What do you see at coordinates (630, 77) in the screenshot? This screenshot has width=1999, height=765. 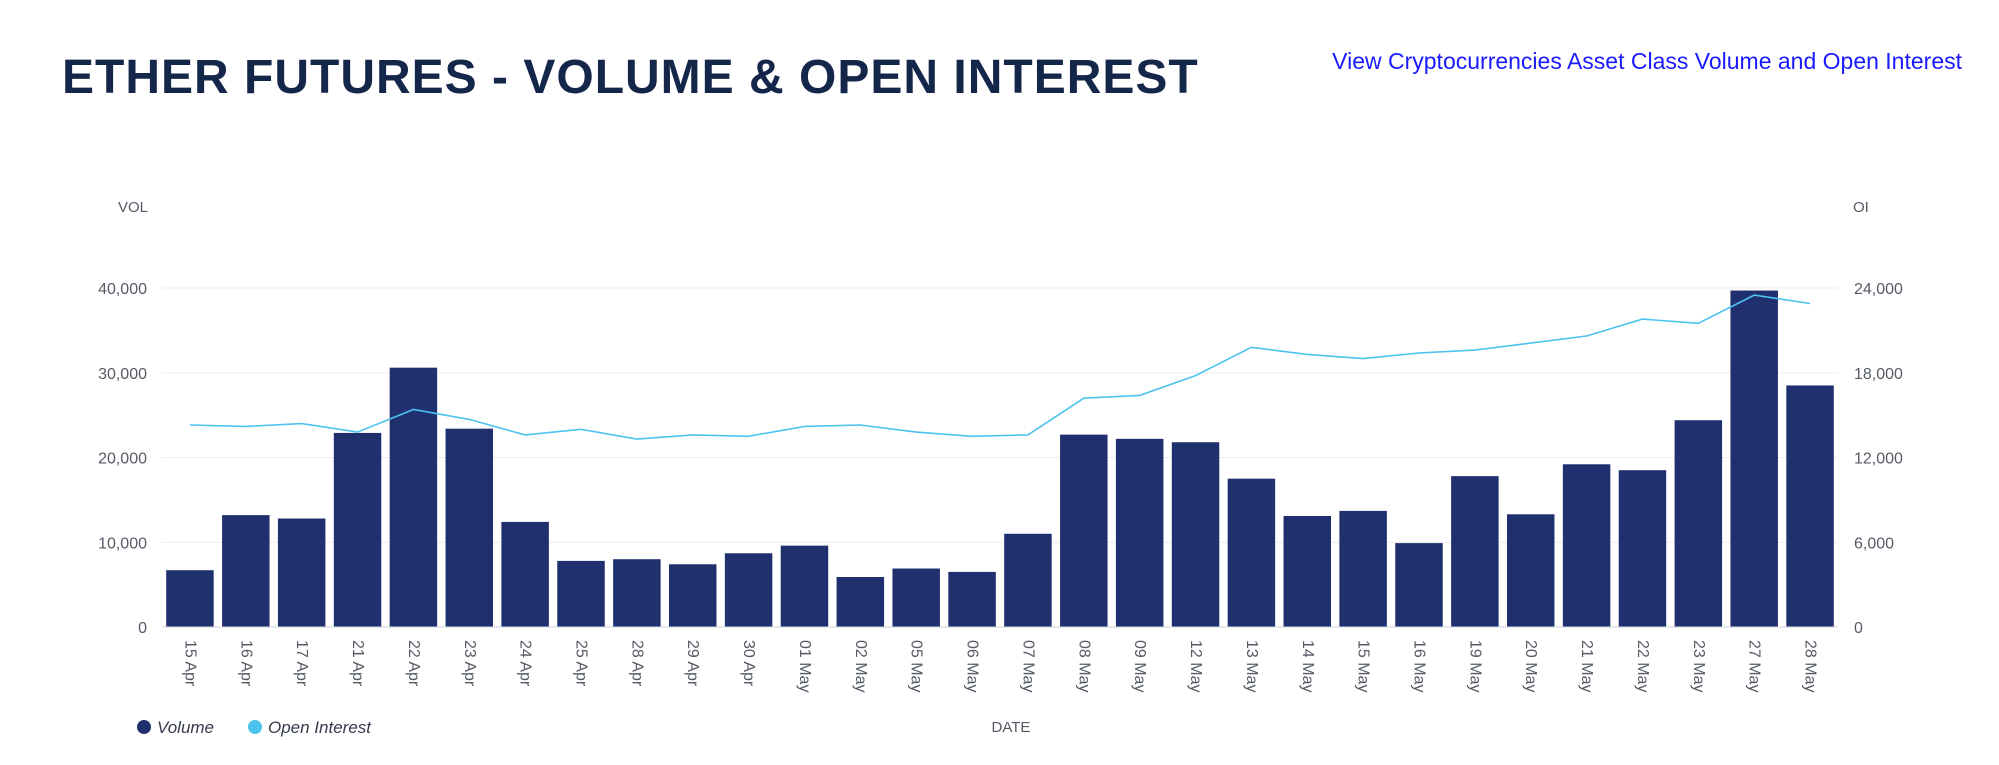 I see `page-title: ETHER FUTURES - VOLUME & OPEN INTEREST` at bounding box center [630, 77].